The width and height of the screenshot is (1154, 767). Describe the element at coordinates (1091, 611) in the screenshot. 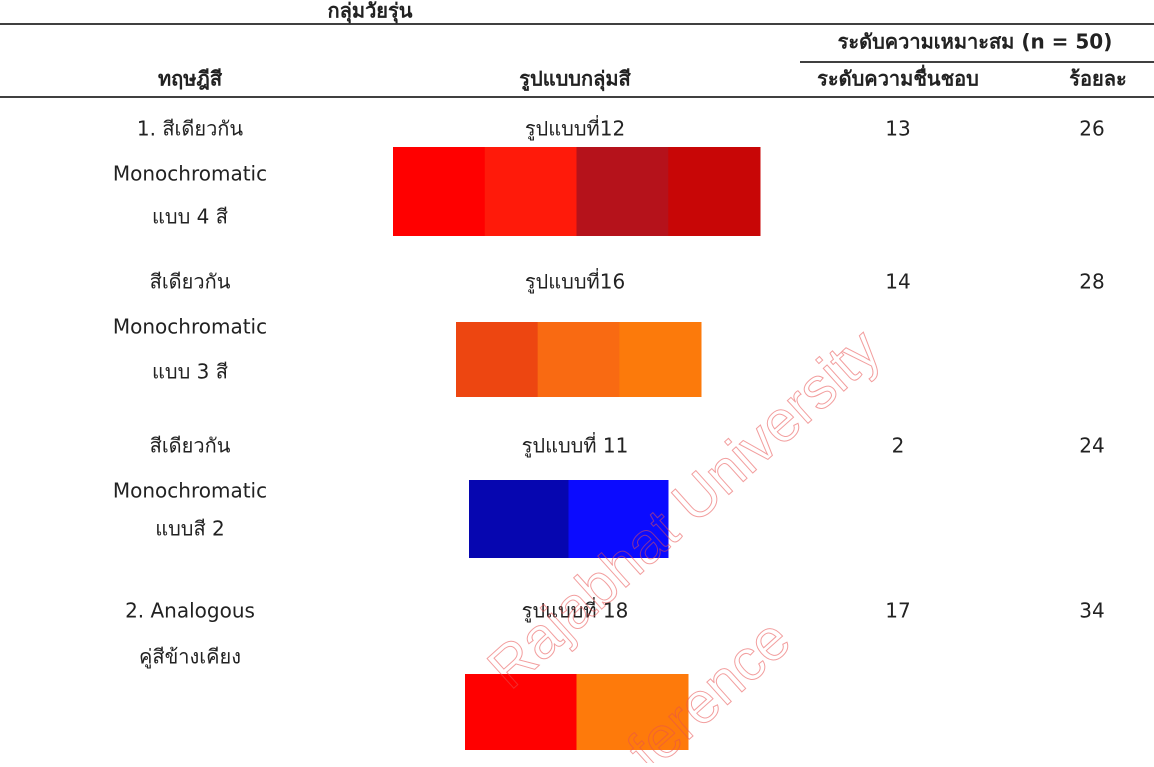

I see `percent-value: 34` at that location.